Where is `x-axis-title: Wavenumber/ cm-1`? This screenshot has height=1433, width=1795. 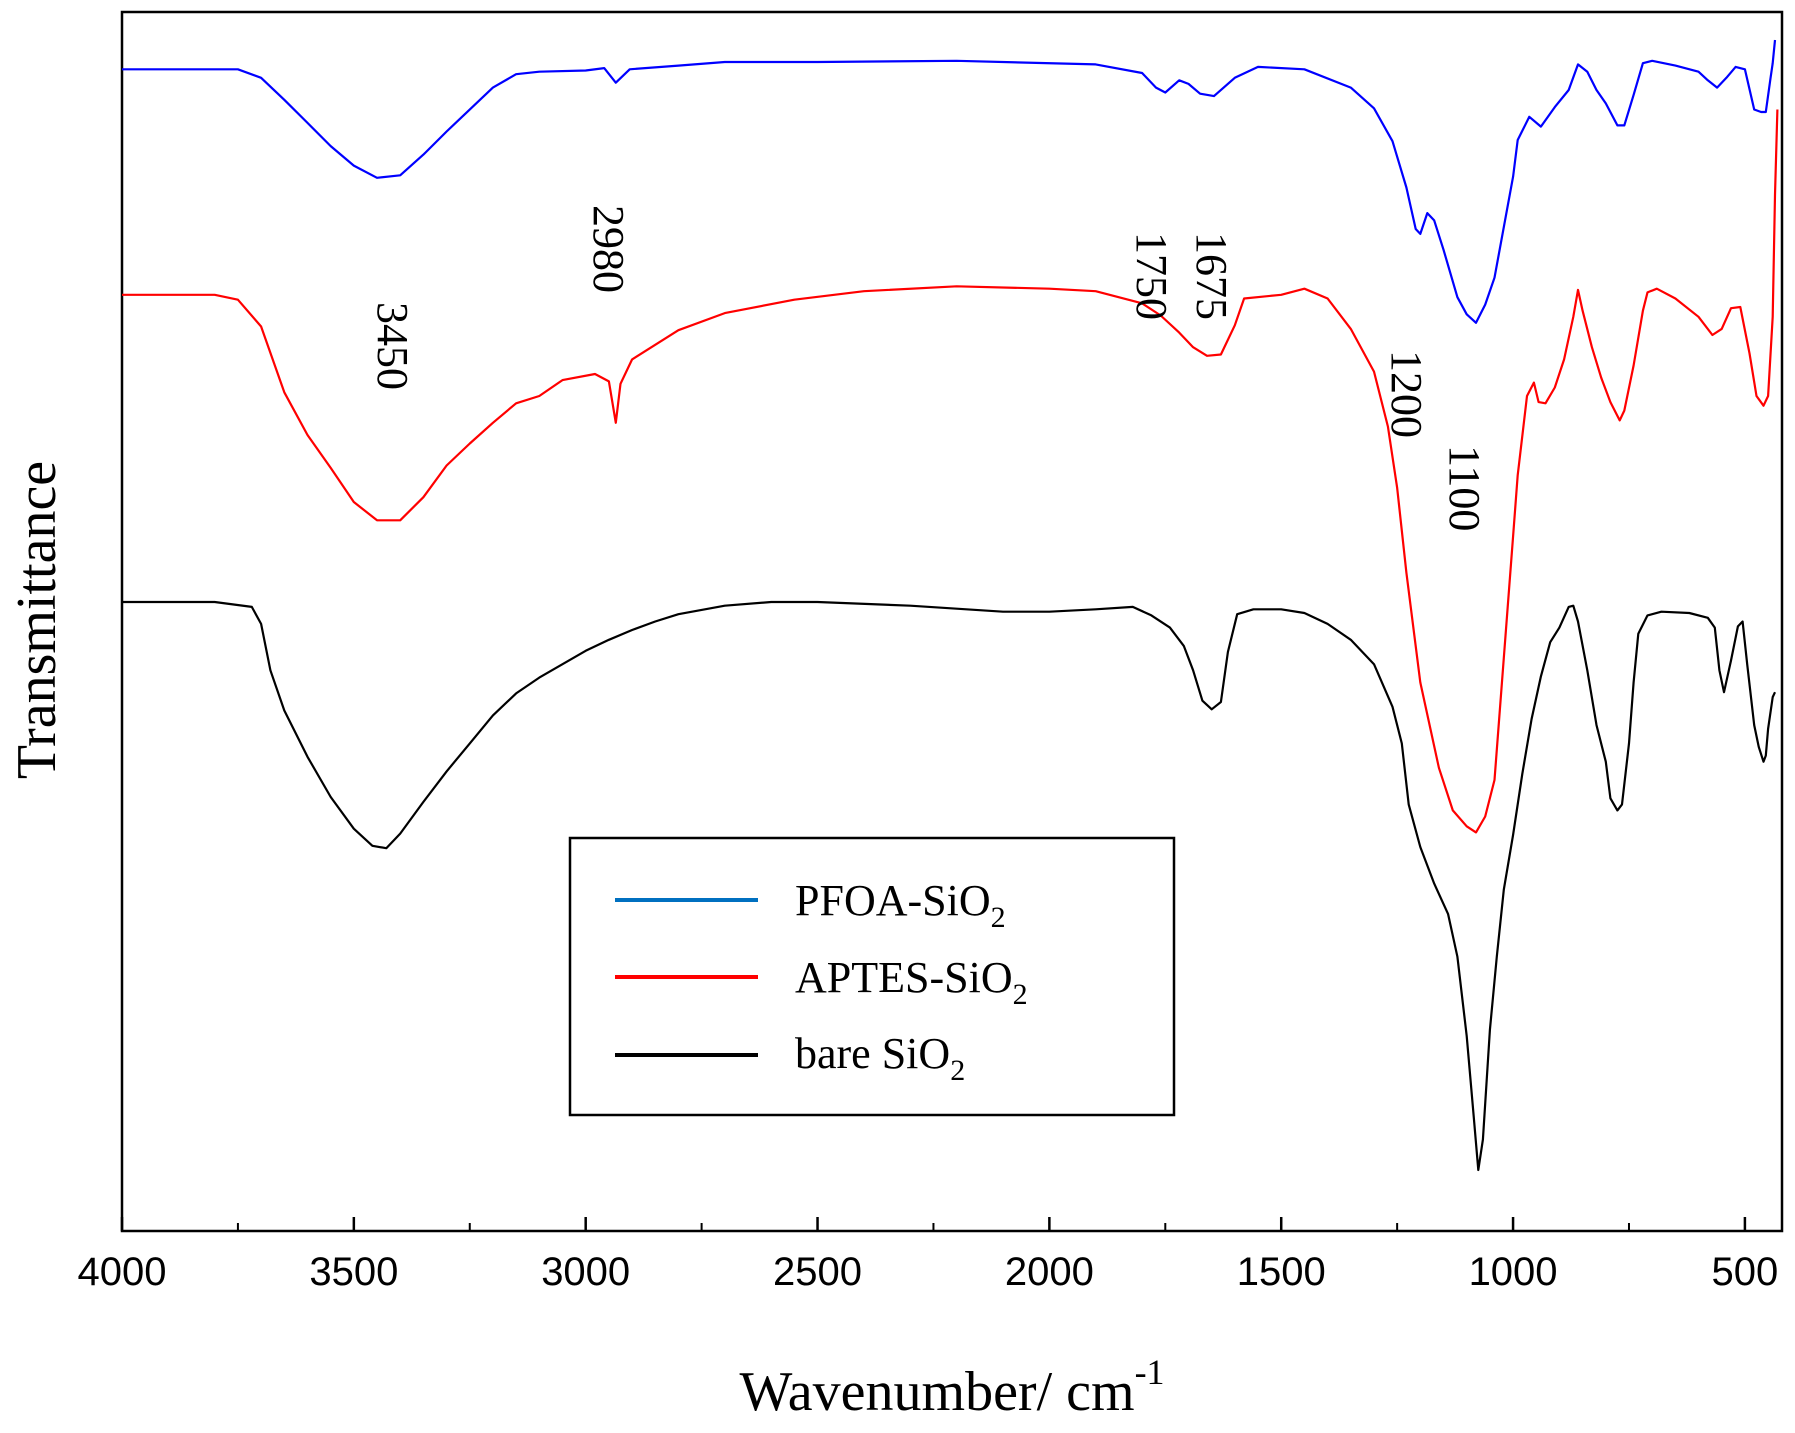
x-axis-title: Wavenumber/ cm-1 is located at coordinates (951, 1387).